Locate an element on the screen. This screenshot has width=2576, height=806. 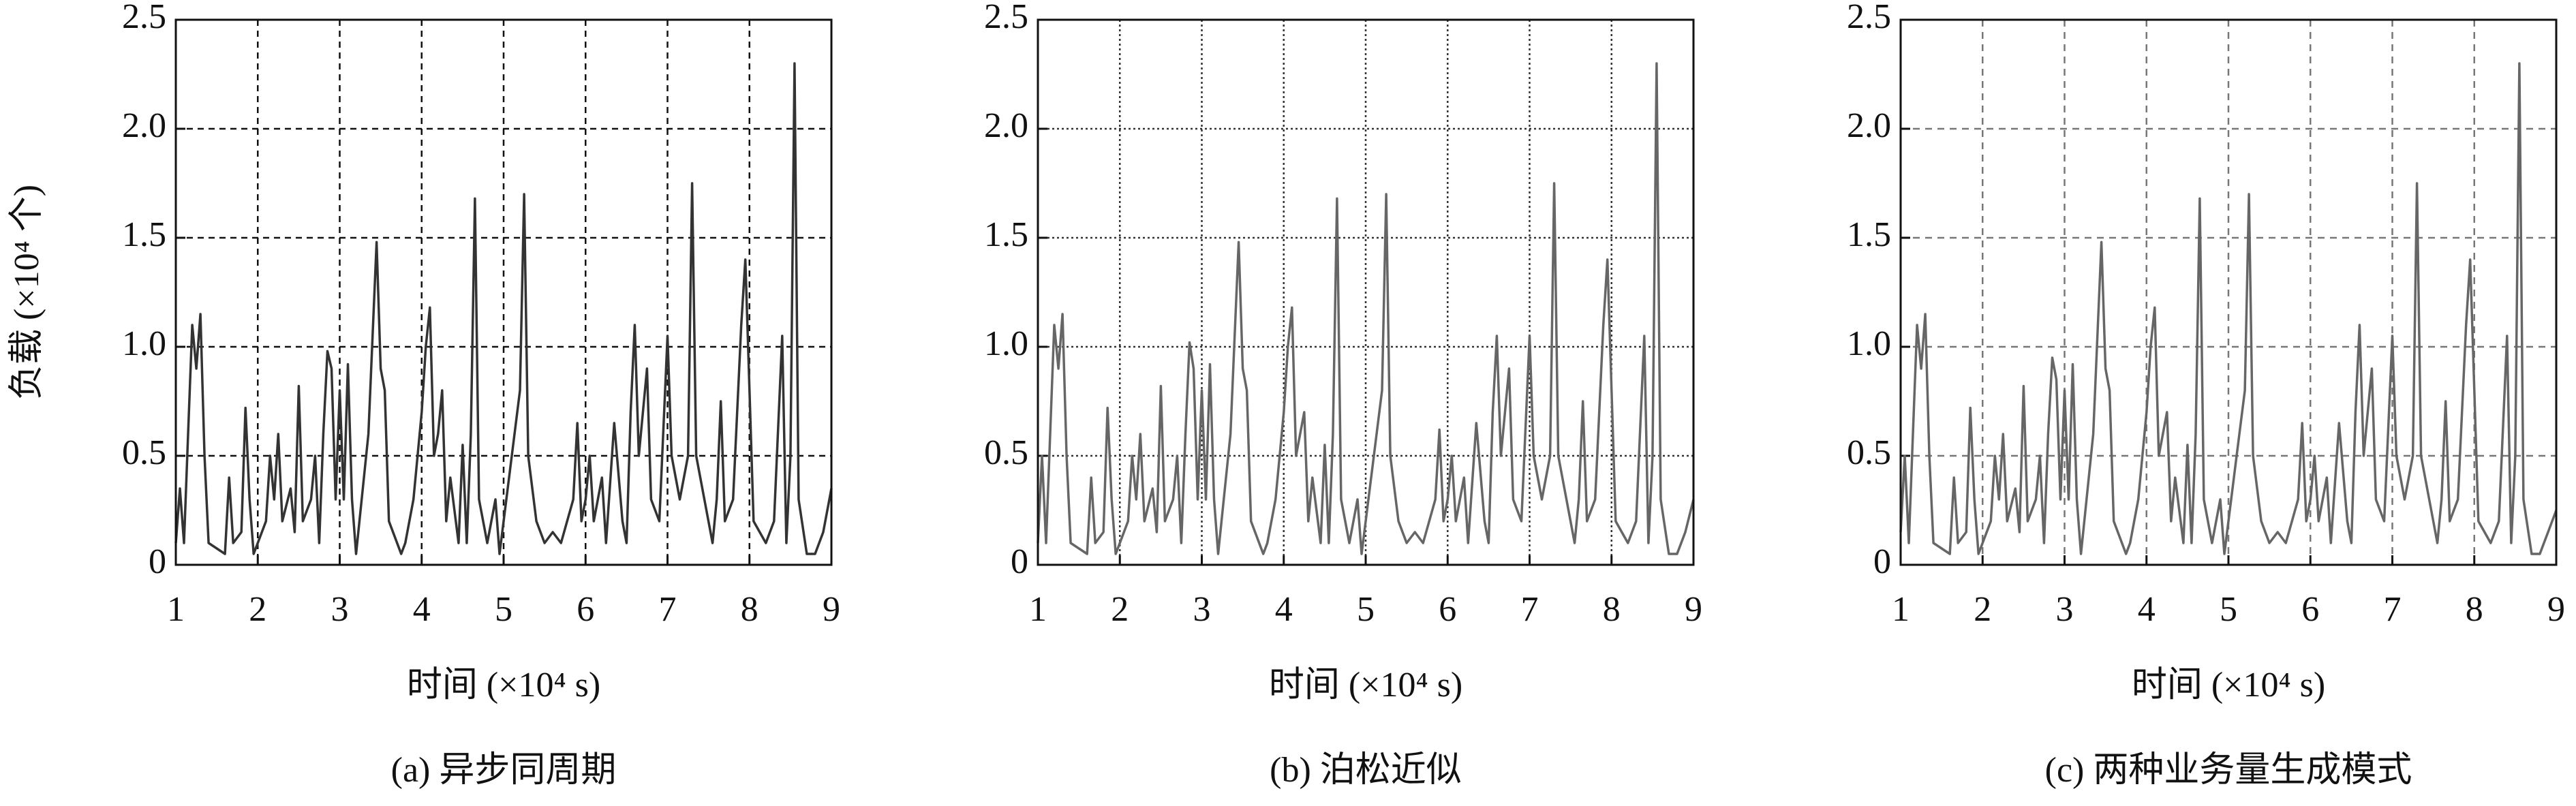
caption: (c) 两种业务量生成模式 is located at coordinates (2228, 771).